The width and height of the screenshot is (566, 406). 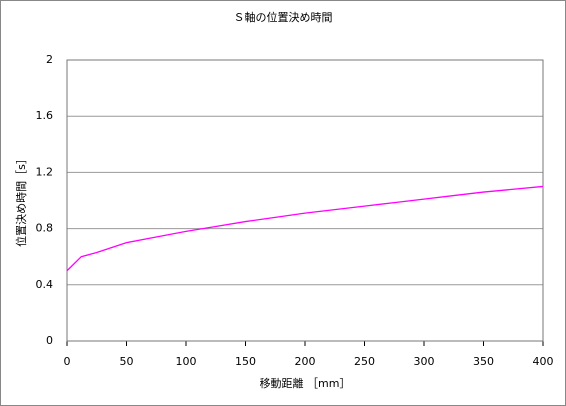 What do you see at coordinates (49, 340) in the screenshot?
I see `y-tick-label: 0` at bounding box center [49, 340].